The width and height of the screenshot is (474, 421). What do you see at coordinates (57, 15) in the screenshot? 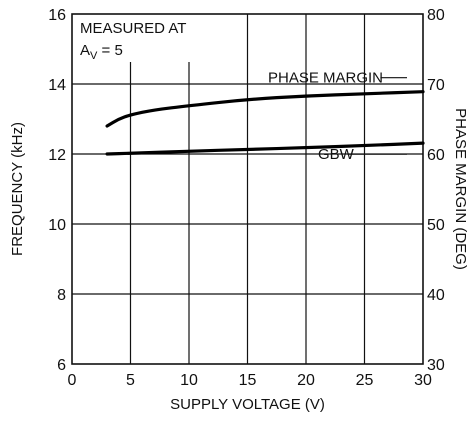
I see `y-tick-label-left: 16` at bounding box center [57, 15].